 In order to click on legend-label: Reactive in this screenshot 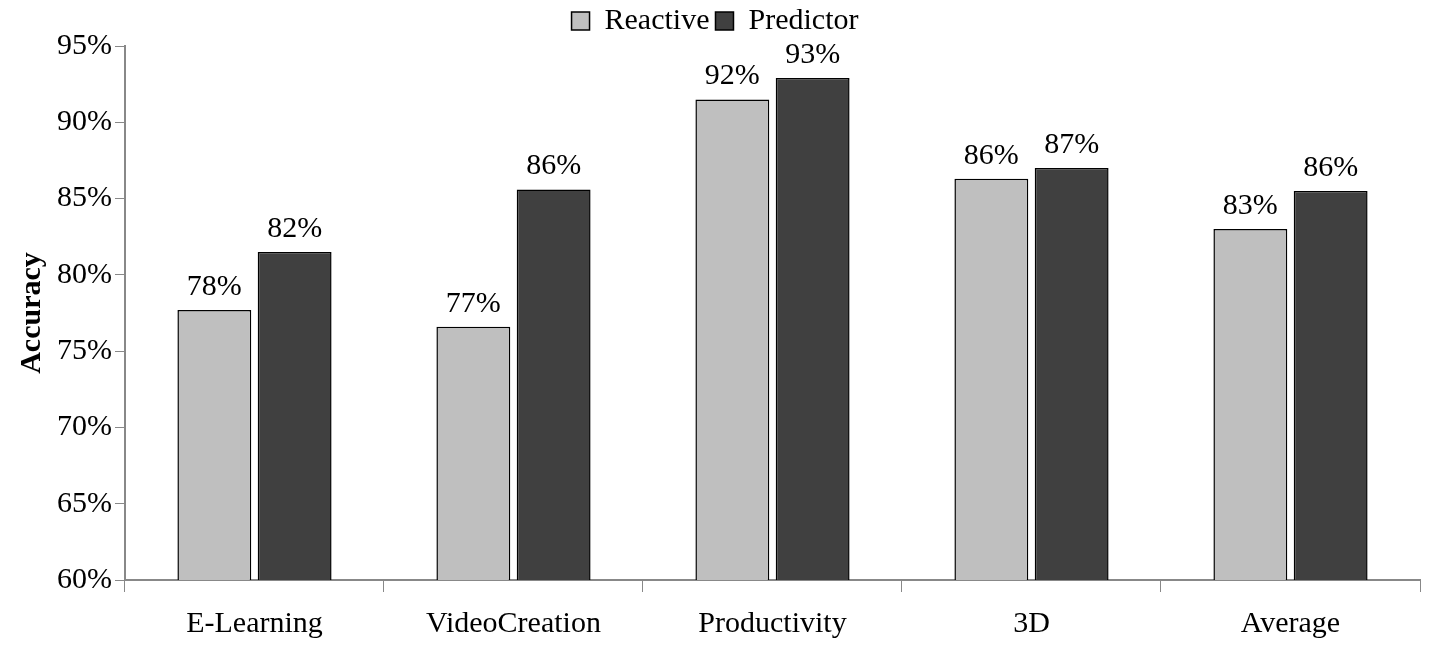, I will do `click(657, 18)`.